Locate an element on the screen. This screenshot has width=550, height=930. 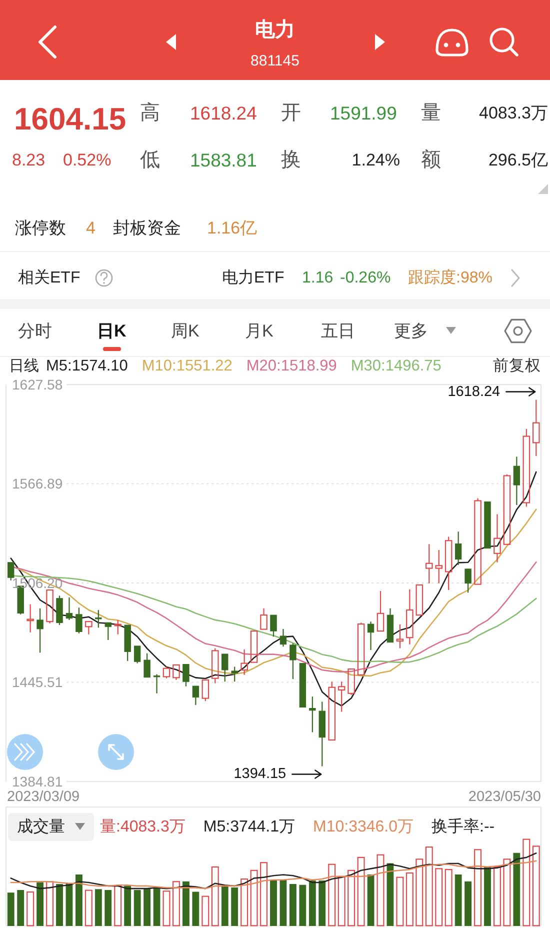
annotation: 8.23 is located at coordinates (29, 160).